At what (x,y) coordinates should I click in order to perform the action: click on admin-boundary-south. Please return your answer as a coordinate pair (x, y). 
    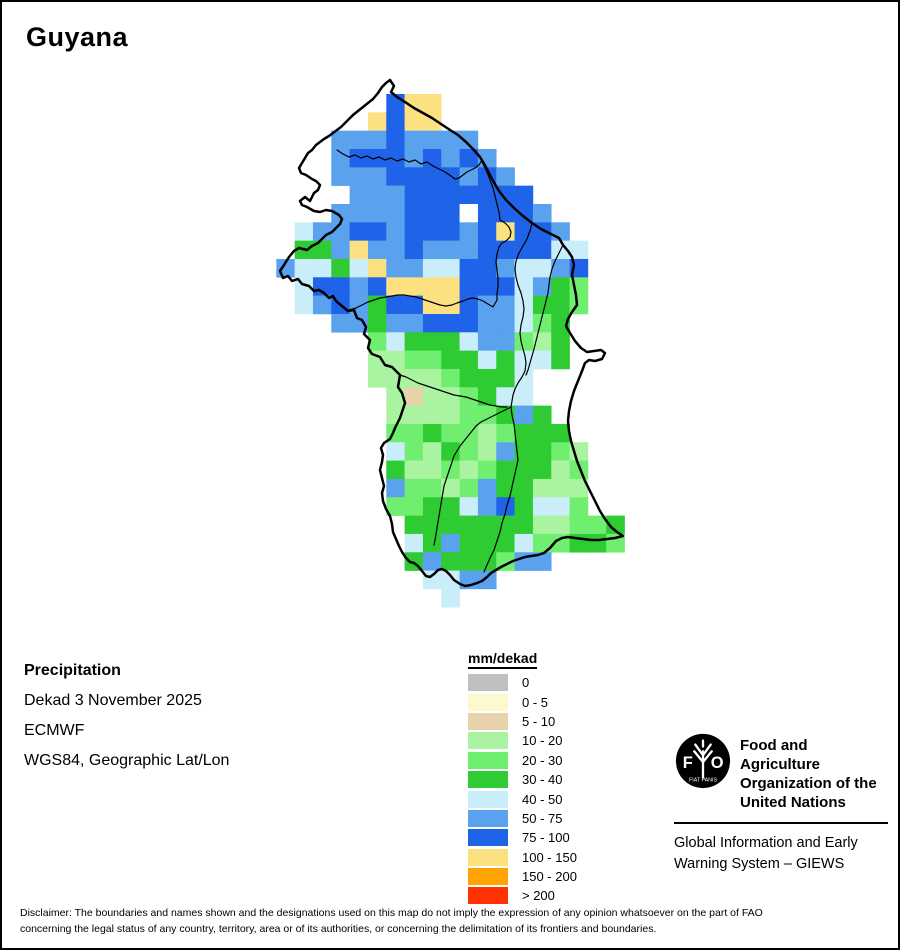
    Looking at the image, I should click on (472, 476).